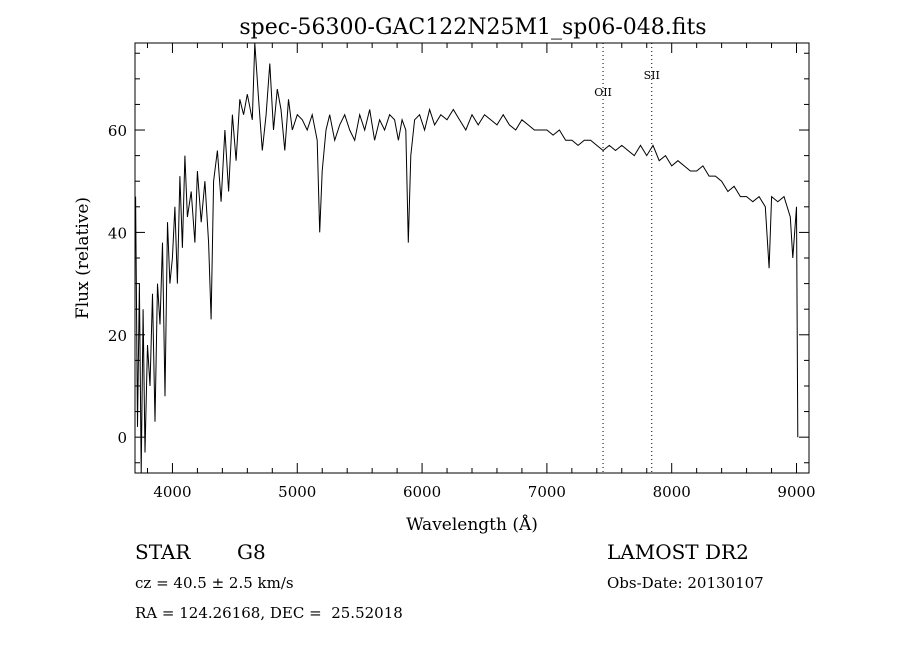 This screenshot has height=650, width=900. What do you see at coordinates (422, 492) in the screenshot?
I see `x-tick-label: 6000` at bounding box center [422, 492].